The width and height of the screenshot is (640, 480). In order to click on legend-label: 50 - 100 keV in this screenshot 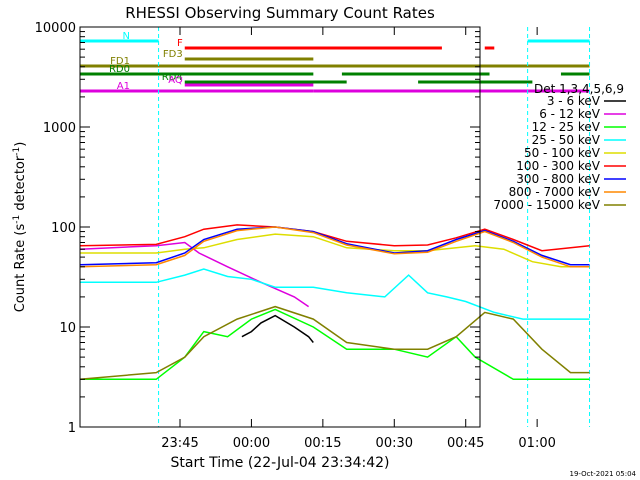, I will do `click(562, 153)`.